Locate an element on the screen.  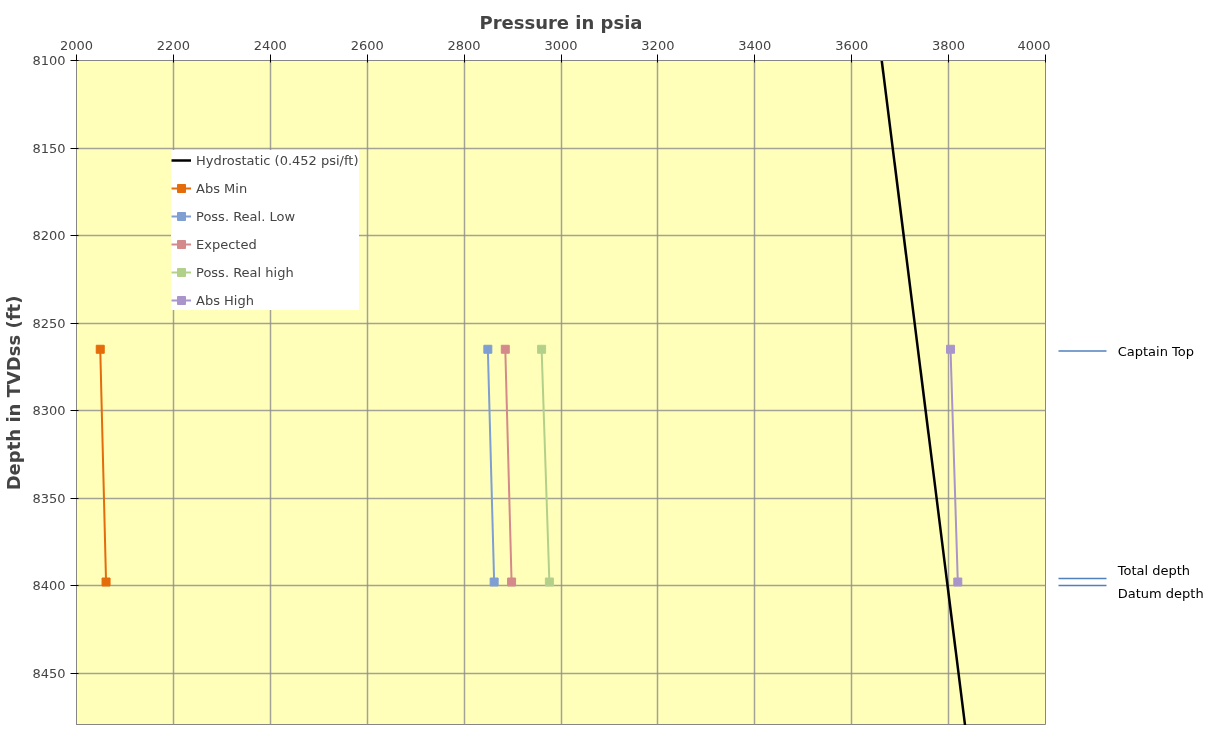
ref-line-label: Datum depth is located at coordinates (1160, 593).